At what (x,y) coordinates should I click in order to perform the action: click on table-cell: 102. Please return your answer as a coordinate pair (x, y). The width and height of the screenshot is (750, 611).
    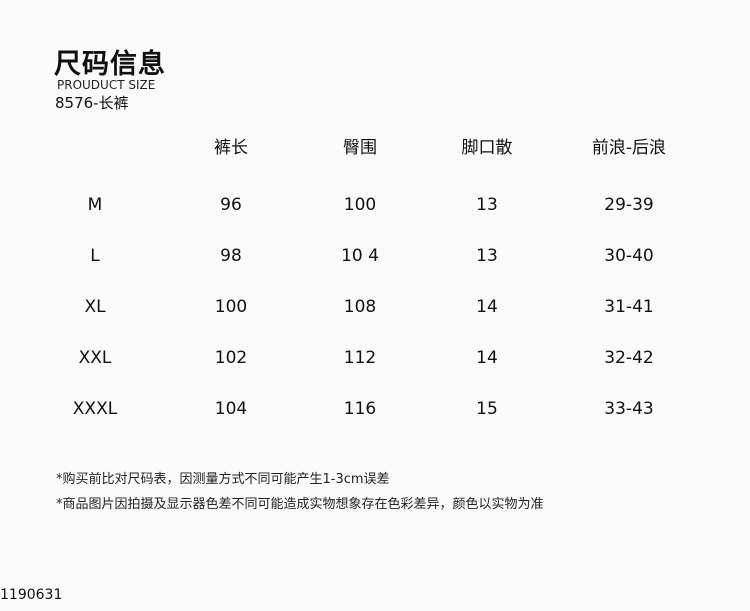
    Looking at the image, I should click on (231, 358).